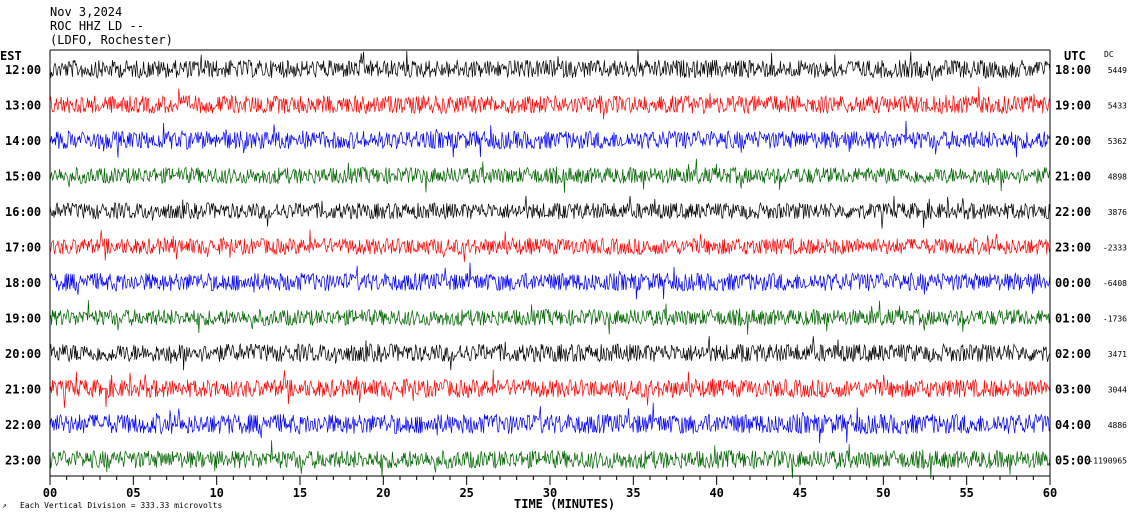 The width and height of the screenshot is (1130, 519). I want to click on utc-label-10: 04:00, so click(1073, 425).